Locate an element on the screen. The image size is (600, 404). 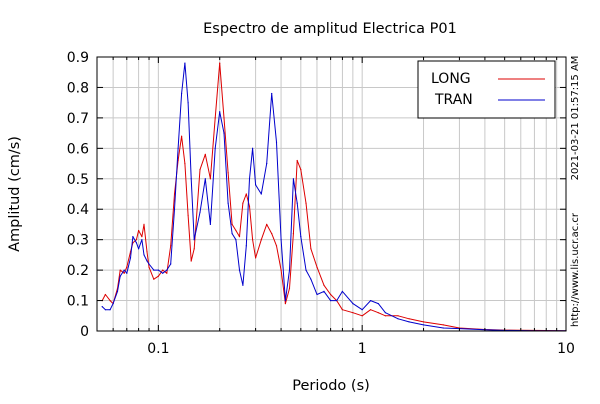
legend: LONG TRAN is located at coordinates (486, 89).